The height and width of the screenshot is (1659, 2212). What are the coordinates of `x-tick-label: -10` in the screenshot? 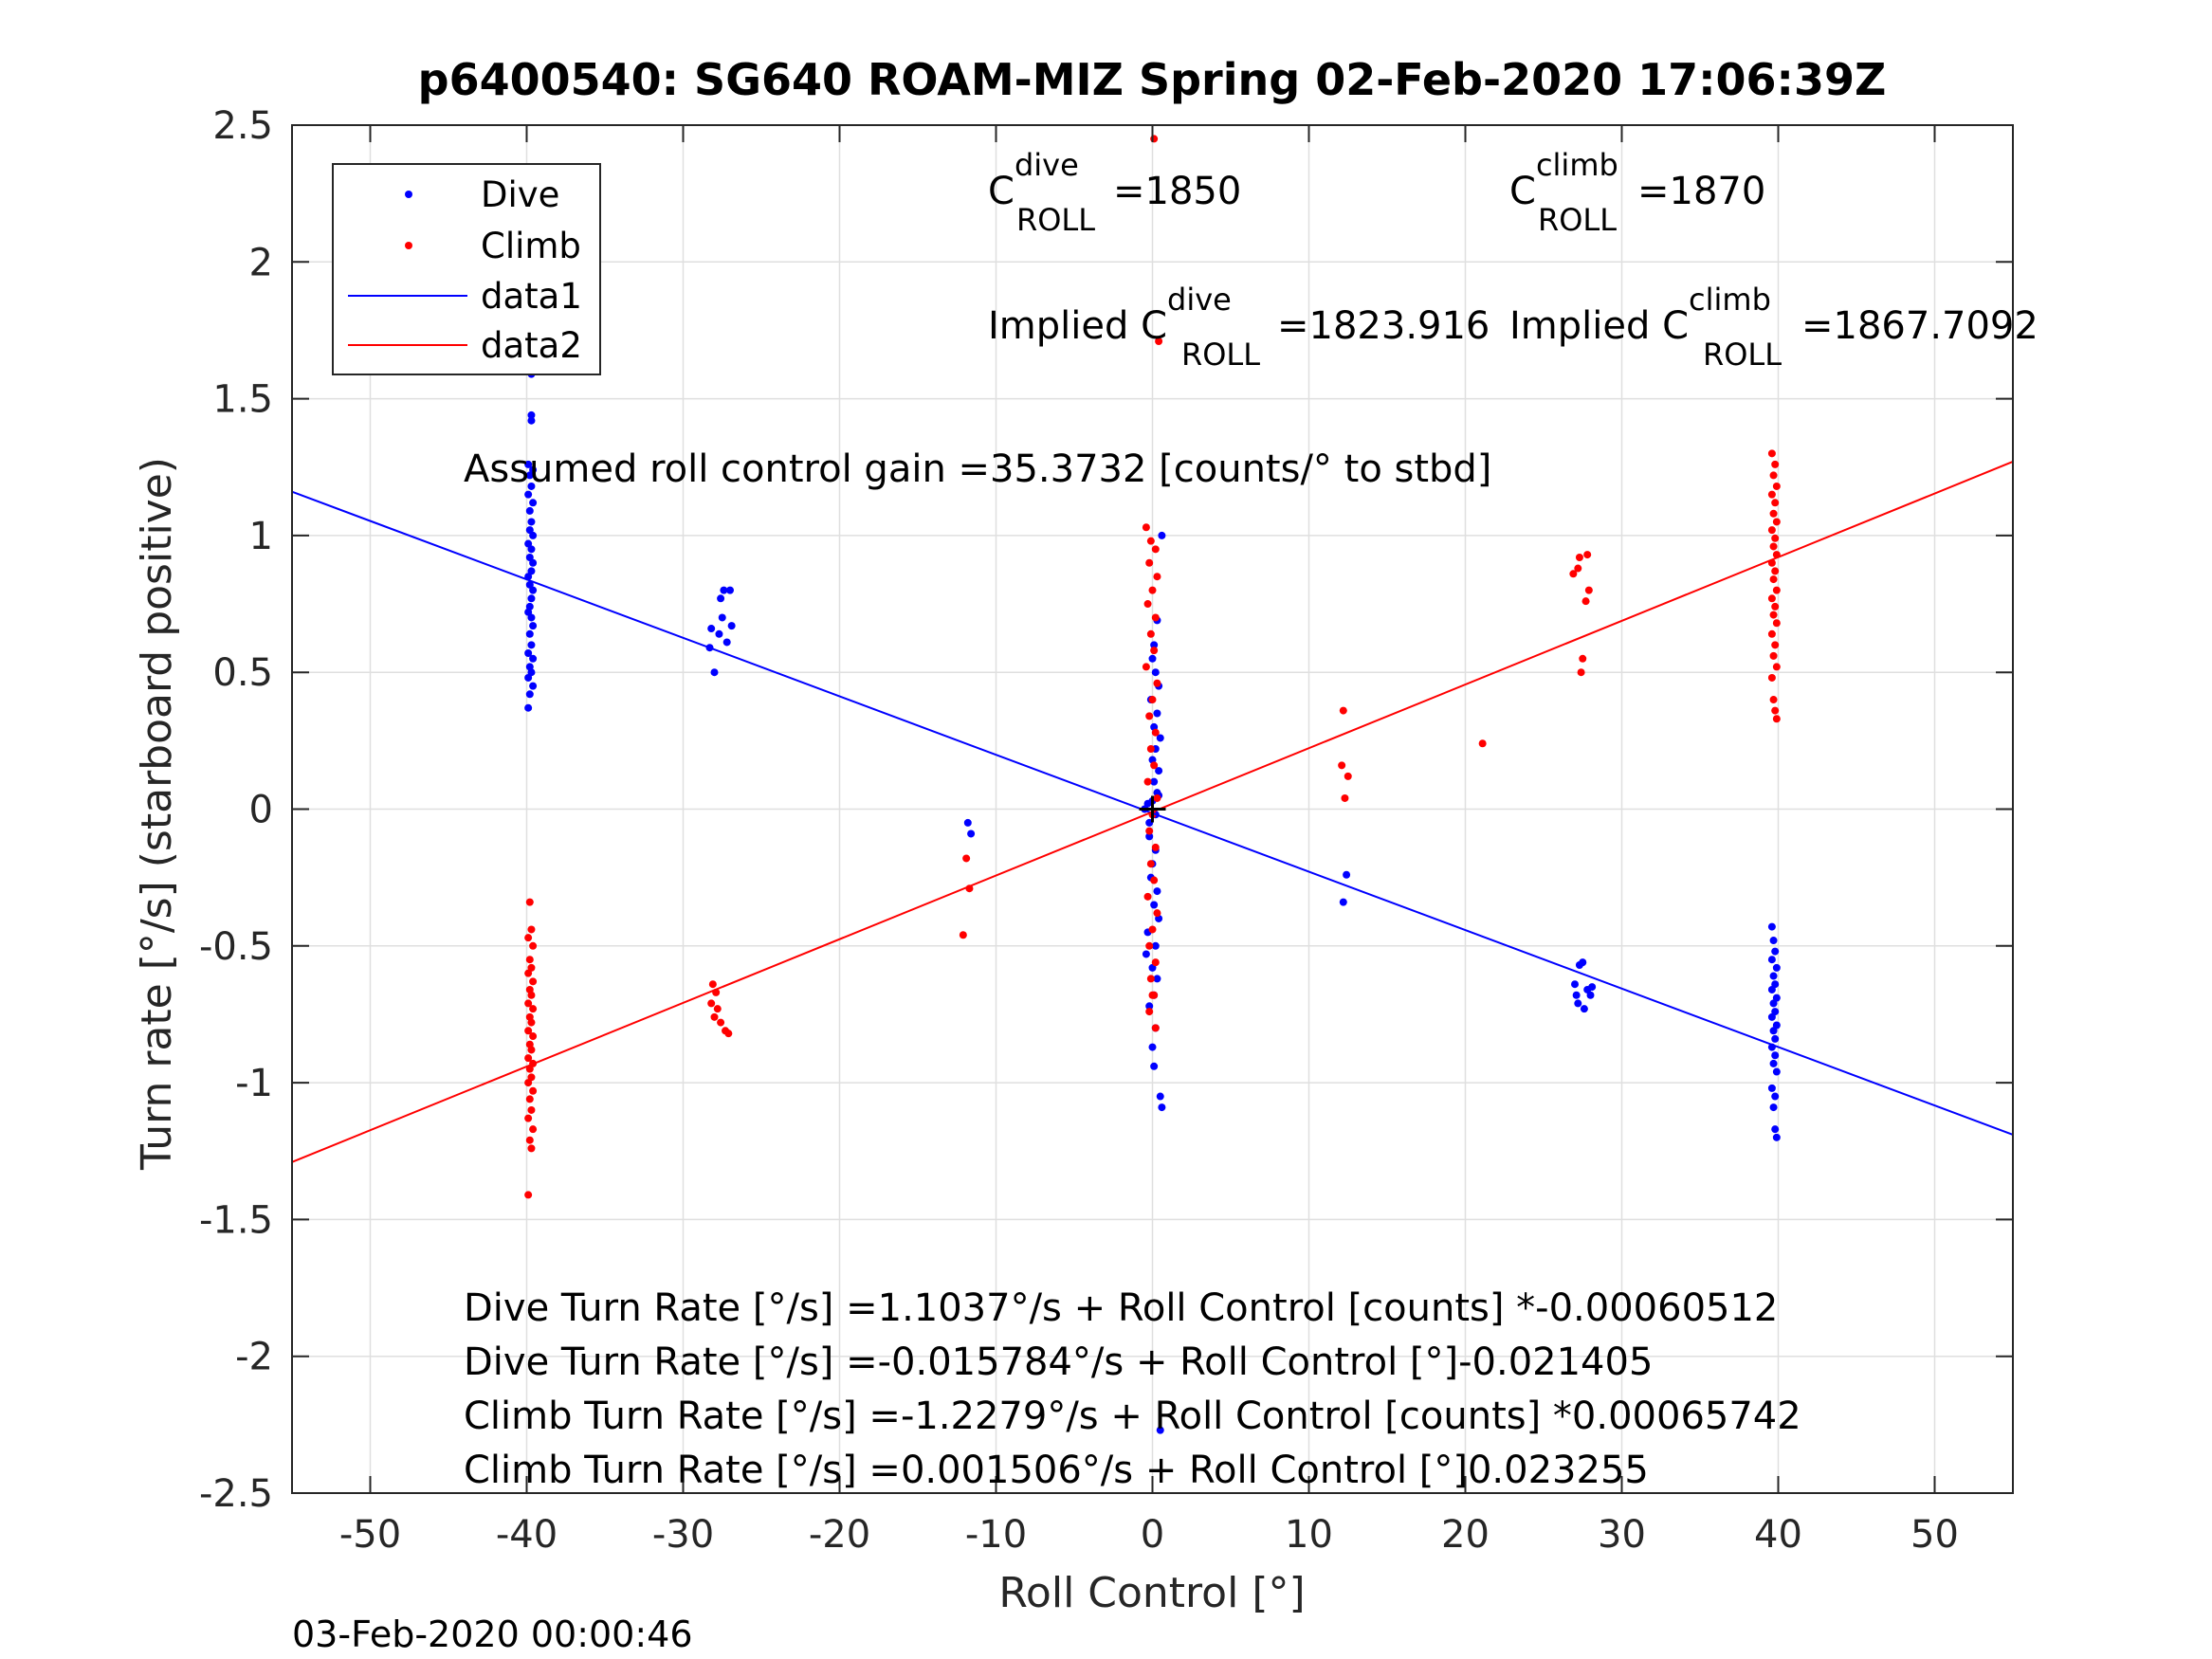 It's located at (996, 1535).